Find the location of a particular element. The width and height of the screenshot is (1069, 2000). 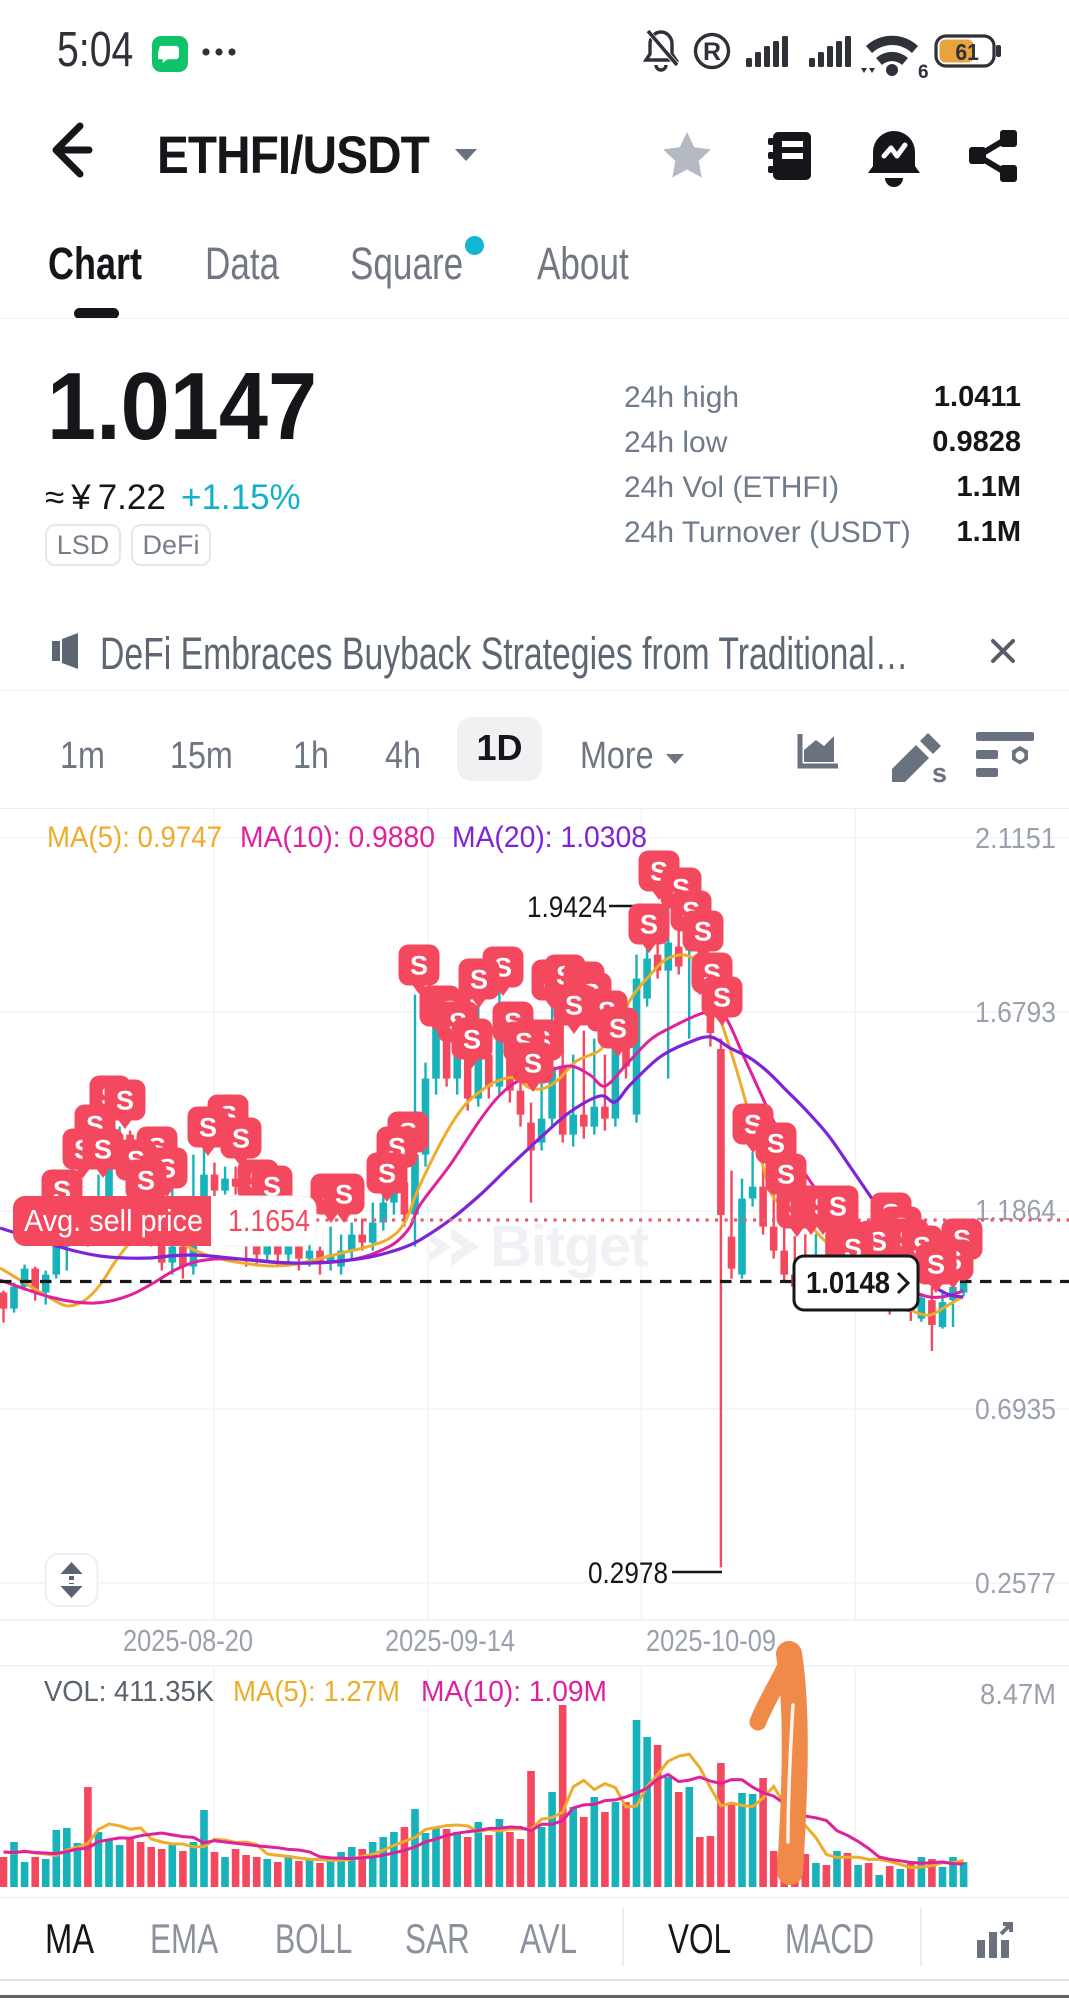

svg-text: 0.6935 is located at coordinates (1015, 1410).